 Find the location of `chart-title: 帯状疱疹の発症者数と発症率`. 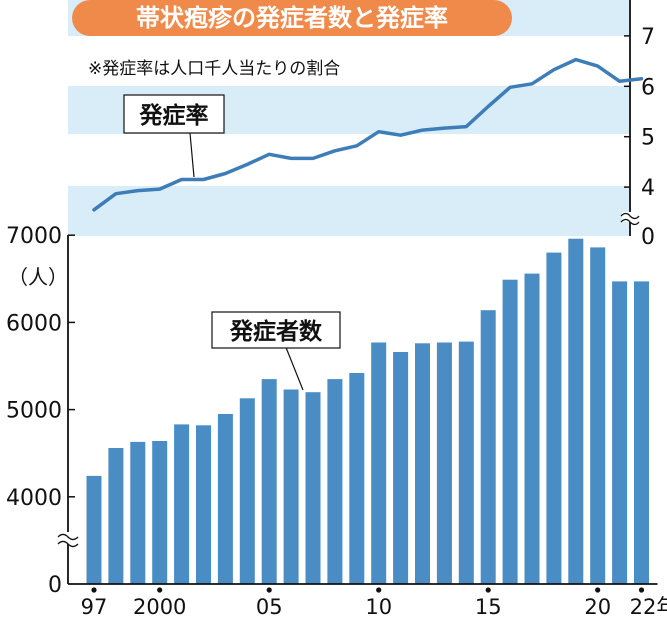

chart-title: 帯状疱疹の発症者数と発症率 is located at coordinates (292, 18).